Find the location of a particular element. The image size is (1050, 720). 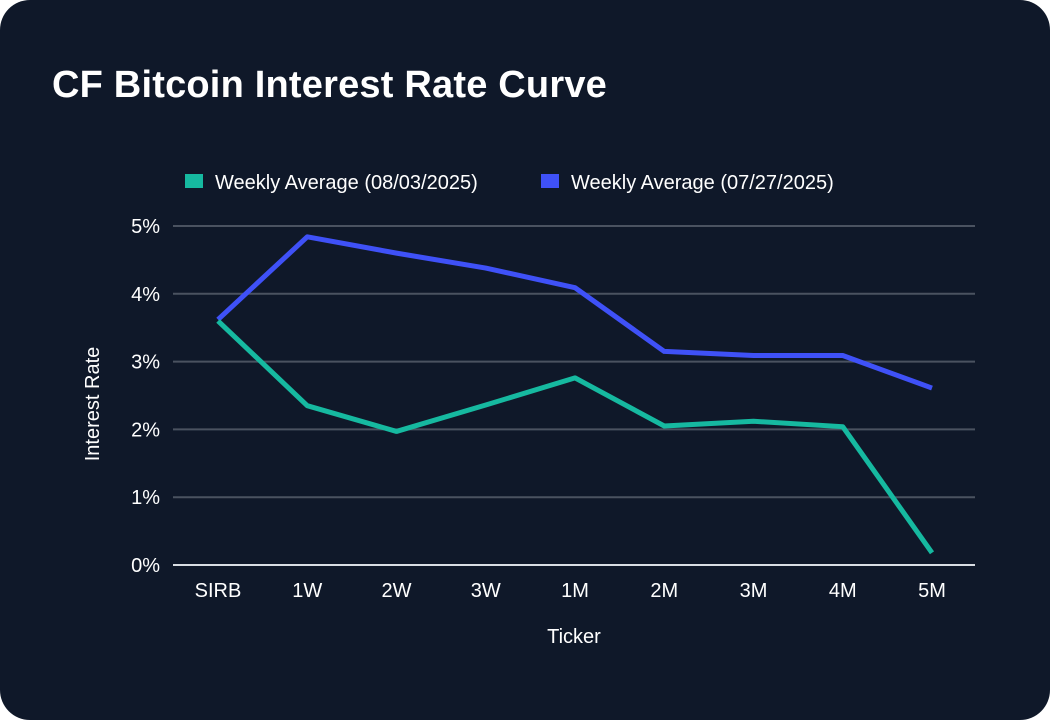

x-tick-label: 1W is located at coordinates (307, 591).